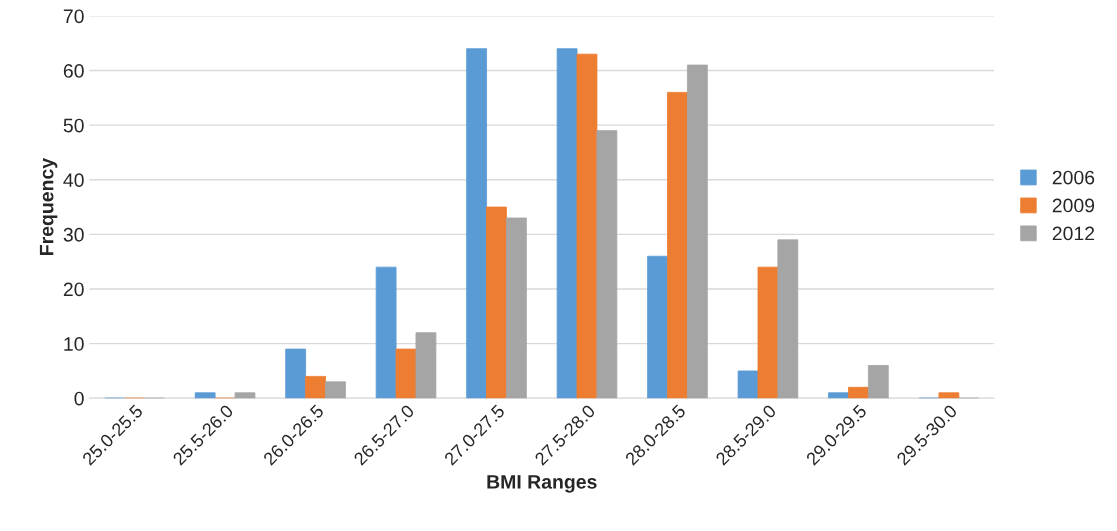 This screenshot has height=531, width=1117. What do you see at coordinates (542, 484) in the screenshot?
I see `x-axis-title: BMI Ranges` at bounding box center [542, 484].